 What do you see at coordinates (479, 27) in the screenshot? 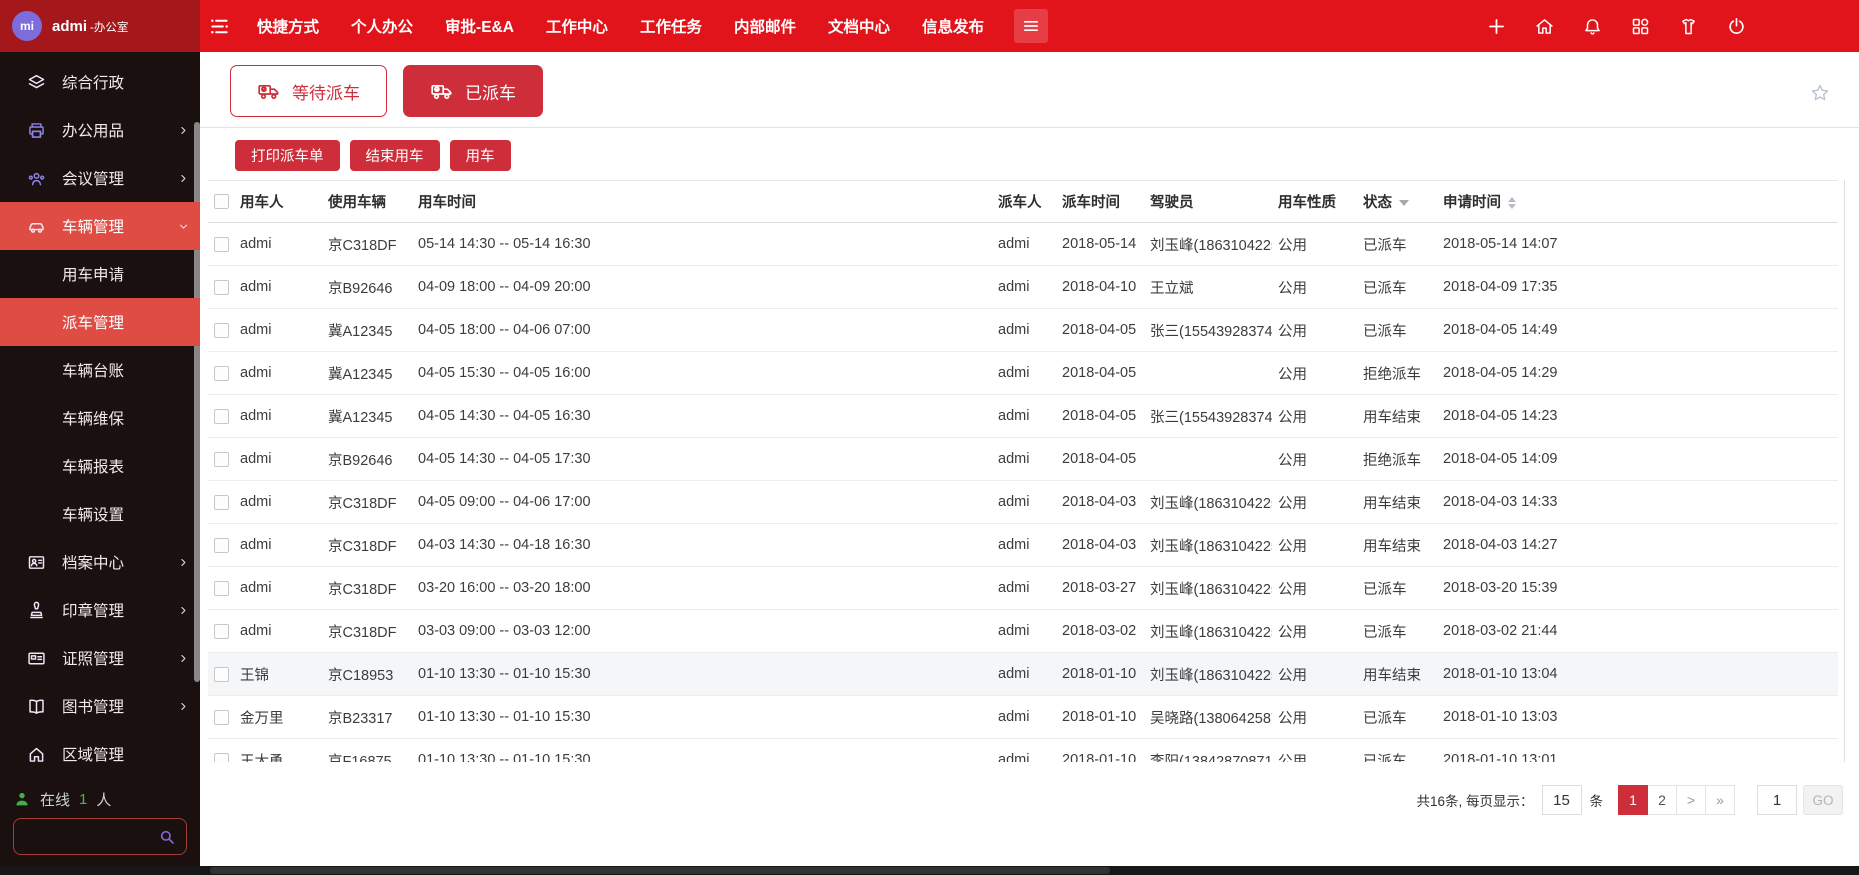
I see `nav-item: 审批-E&A` at bounding box center [479, 27].